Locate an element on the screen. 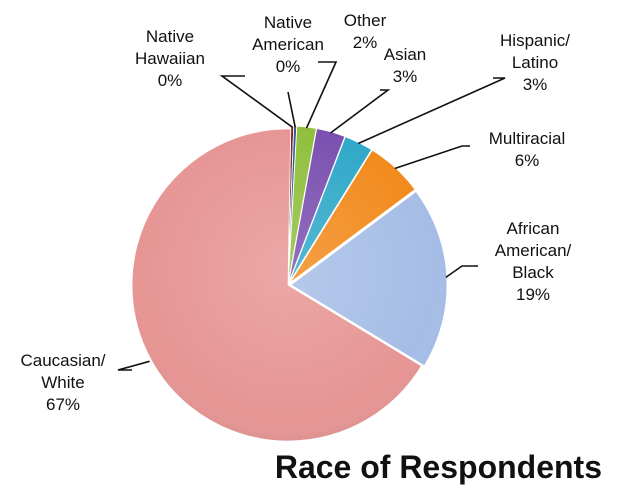  slice-label: Native American 0% is located at coordinates (288, 44).